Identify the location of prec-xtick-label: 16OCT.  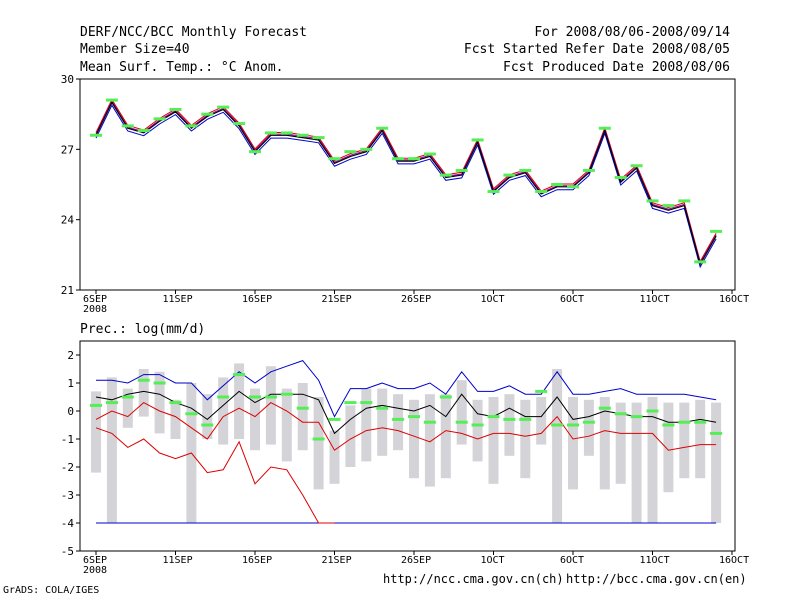
(734, 560).